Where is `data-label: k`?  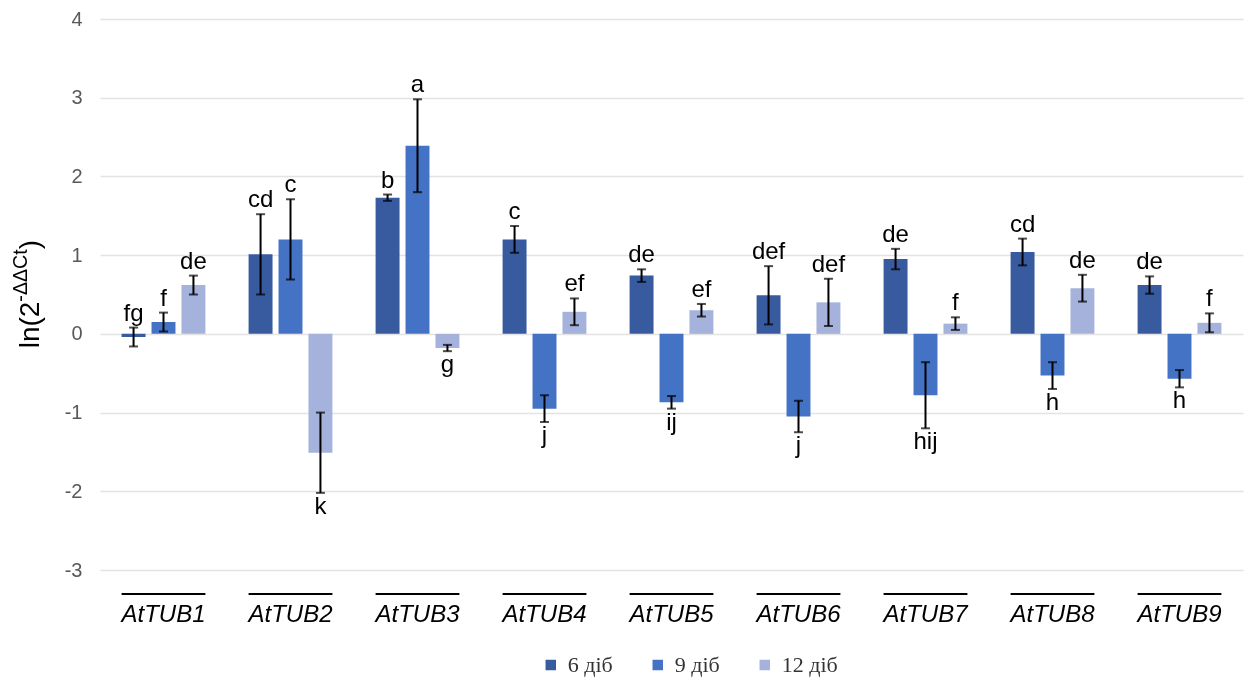
data-label: k is located at coordinates (321, 505).